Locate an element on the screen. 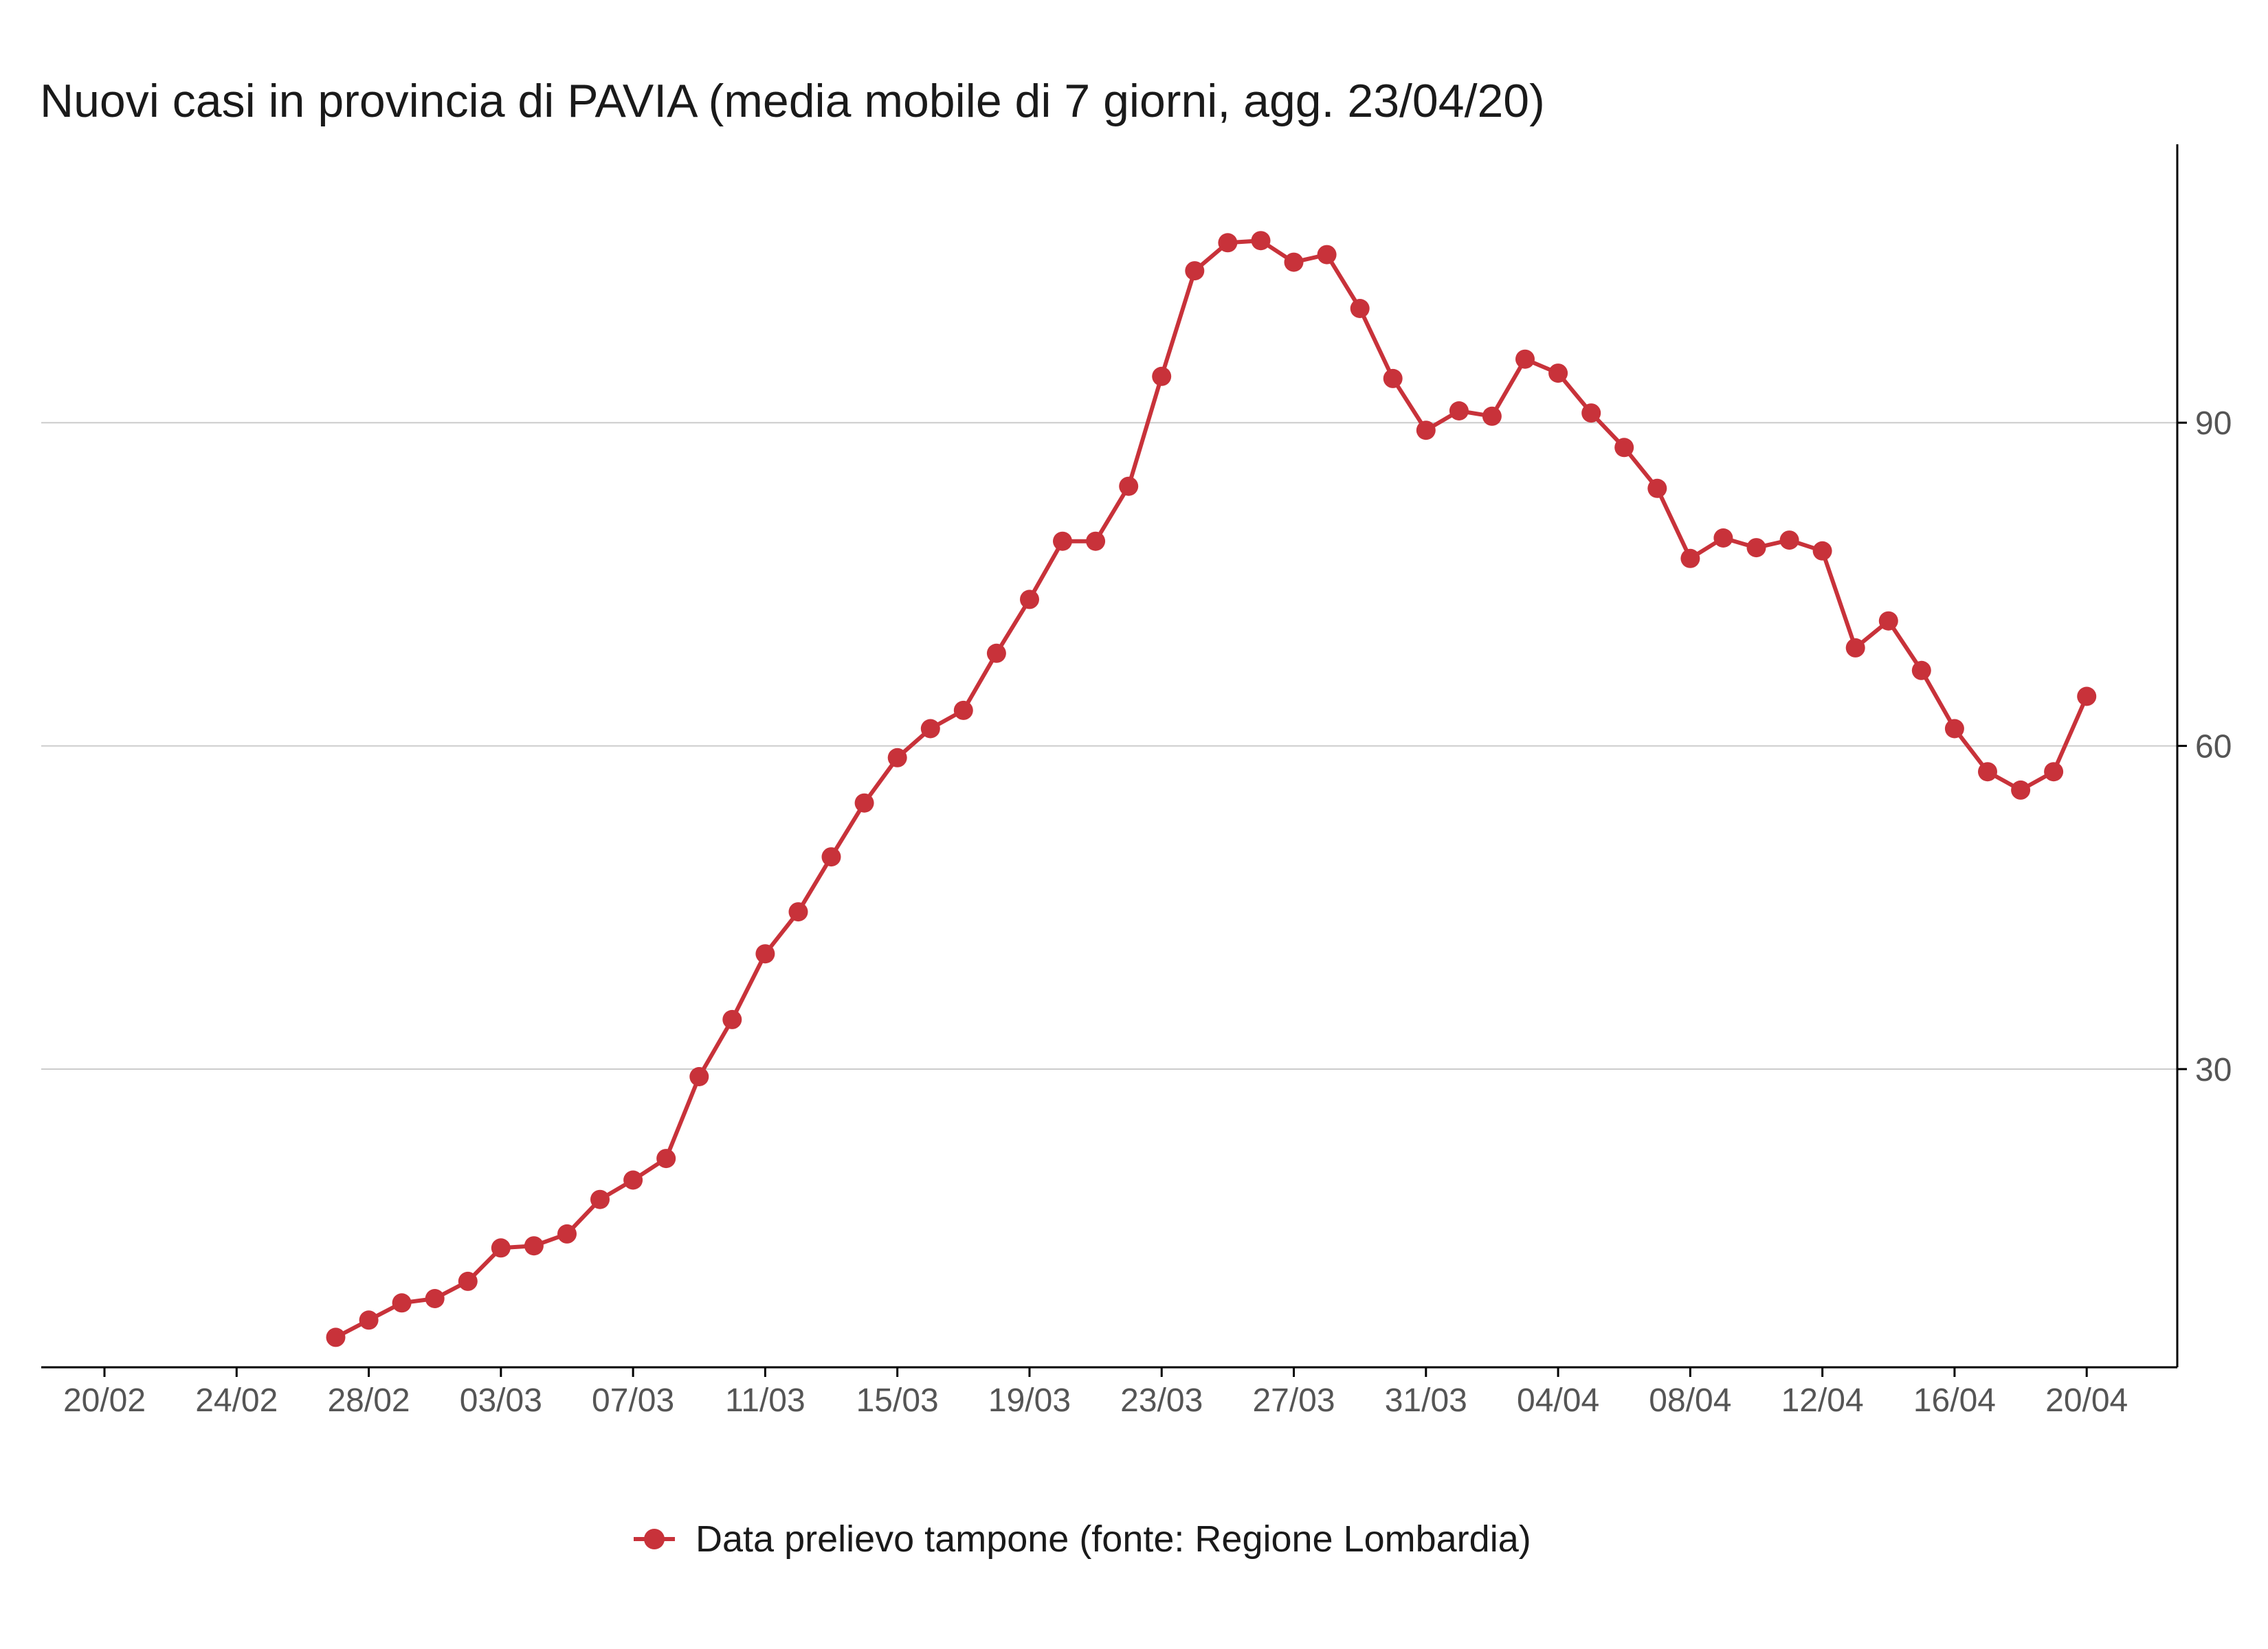 Image resolution: width=2268 pixels, height=1649 pixels. y-tick-label: 60 is located at coordinates (2213, 747).